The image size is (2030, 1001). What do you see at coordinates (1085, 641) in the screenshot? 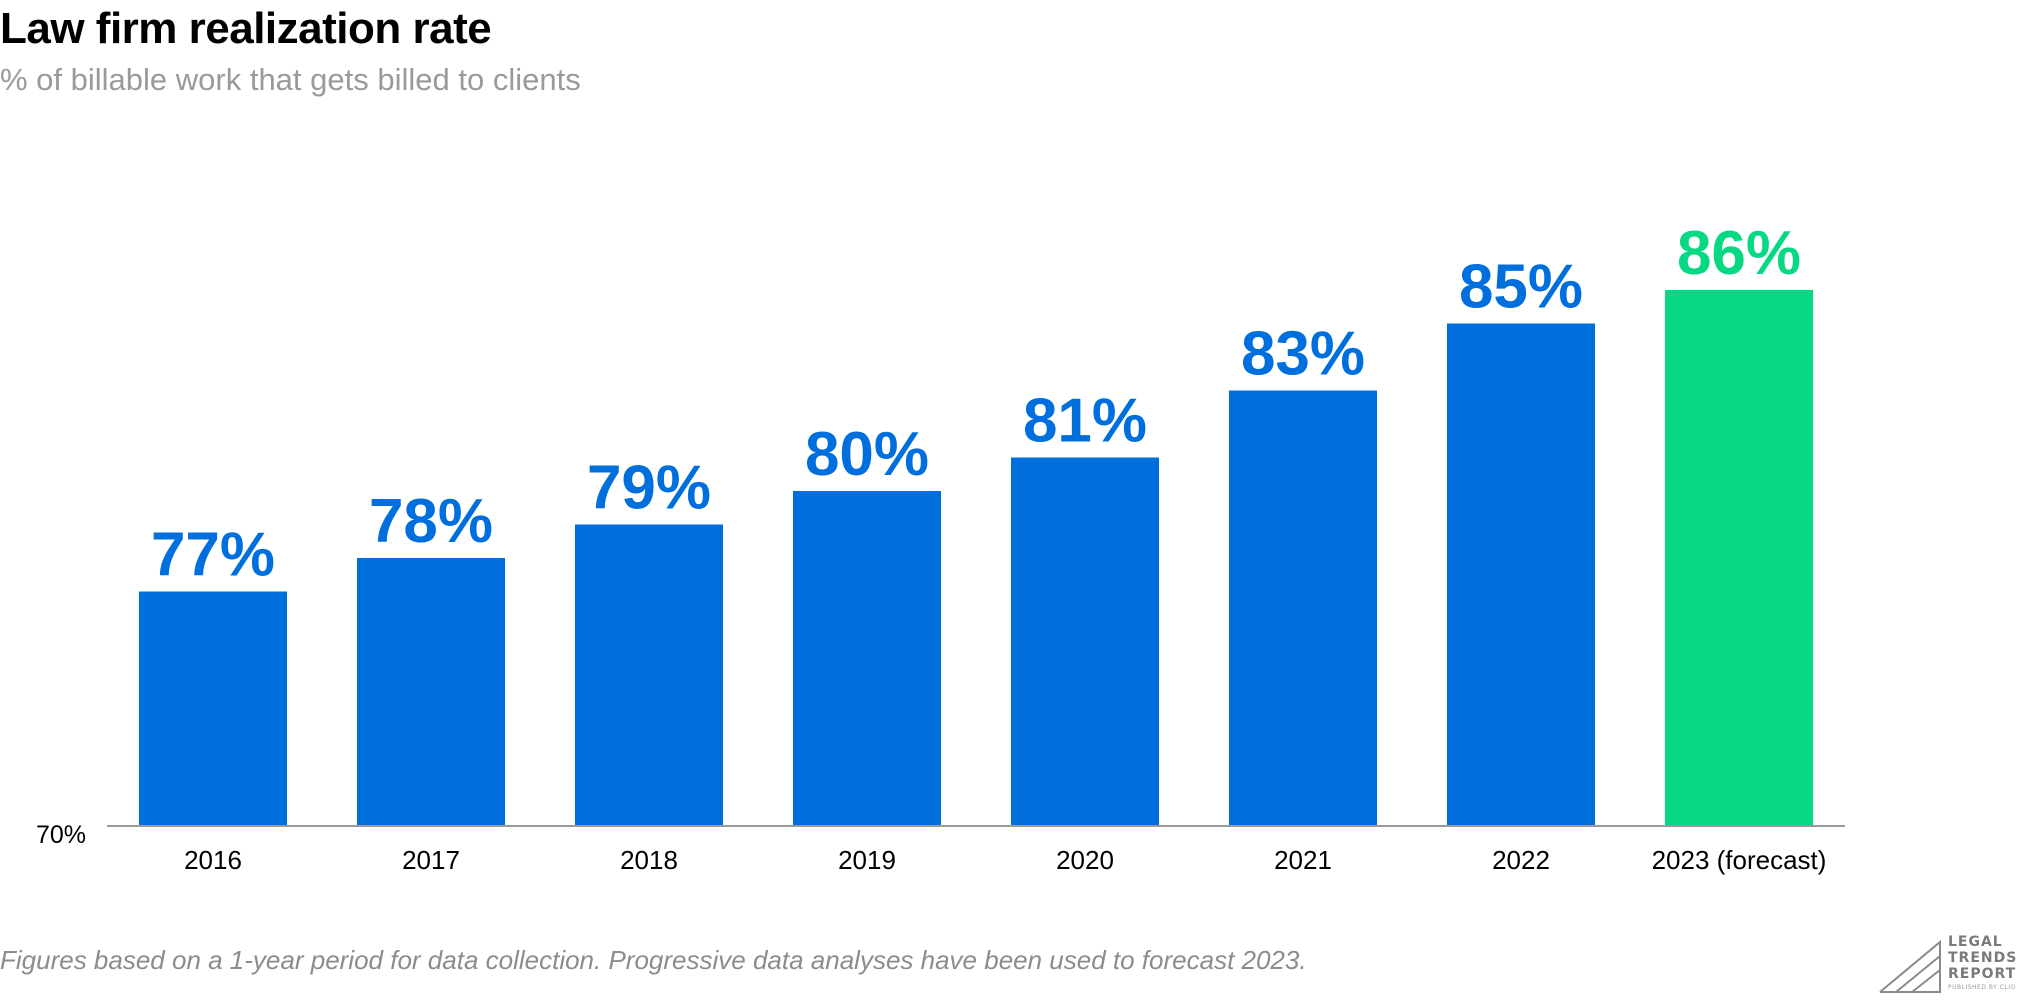
I see `bar-2020` at bounding box center [1085, 641].